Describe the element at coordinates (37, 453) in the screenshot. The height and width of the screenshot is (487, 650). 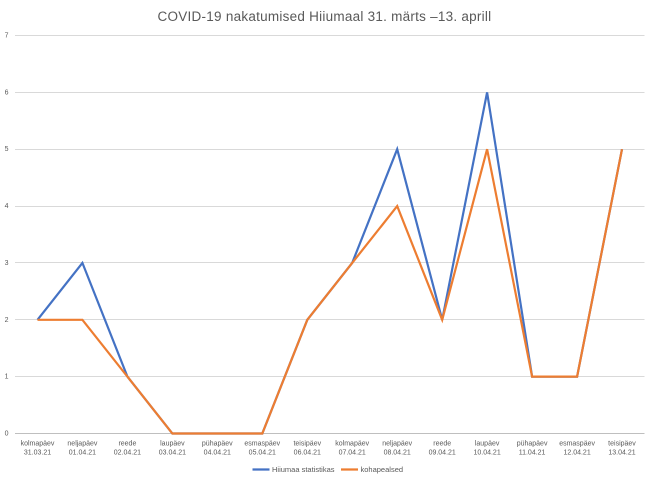
I see `svg-text: 31.03.21` at that location.